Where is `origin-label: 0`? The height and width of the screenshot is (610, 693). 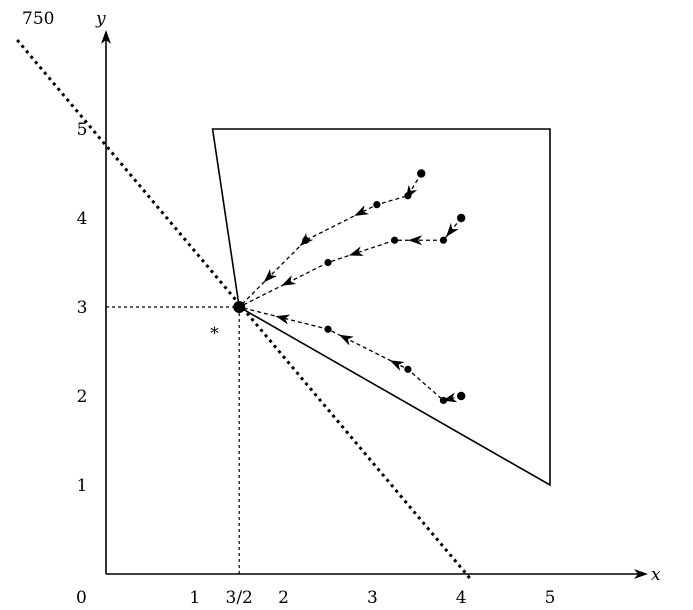 origin-label: 0 is located at coordinates (81, 598).